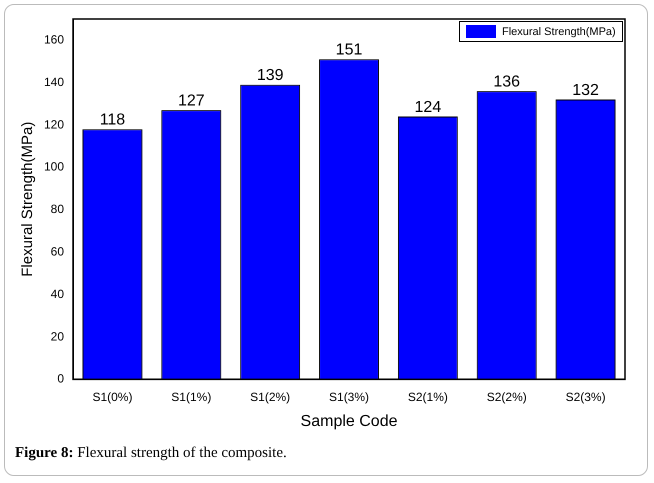 Image resolution: width=654 pixels, height=483 pixels. What do you see at coordinates (151, 453) in the screenshot?
I see `caption: Figure 8: Flexural strength of the composite.` at bounding box center [151, 453].